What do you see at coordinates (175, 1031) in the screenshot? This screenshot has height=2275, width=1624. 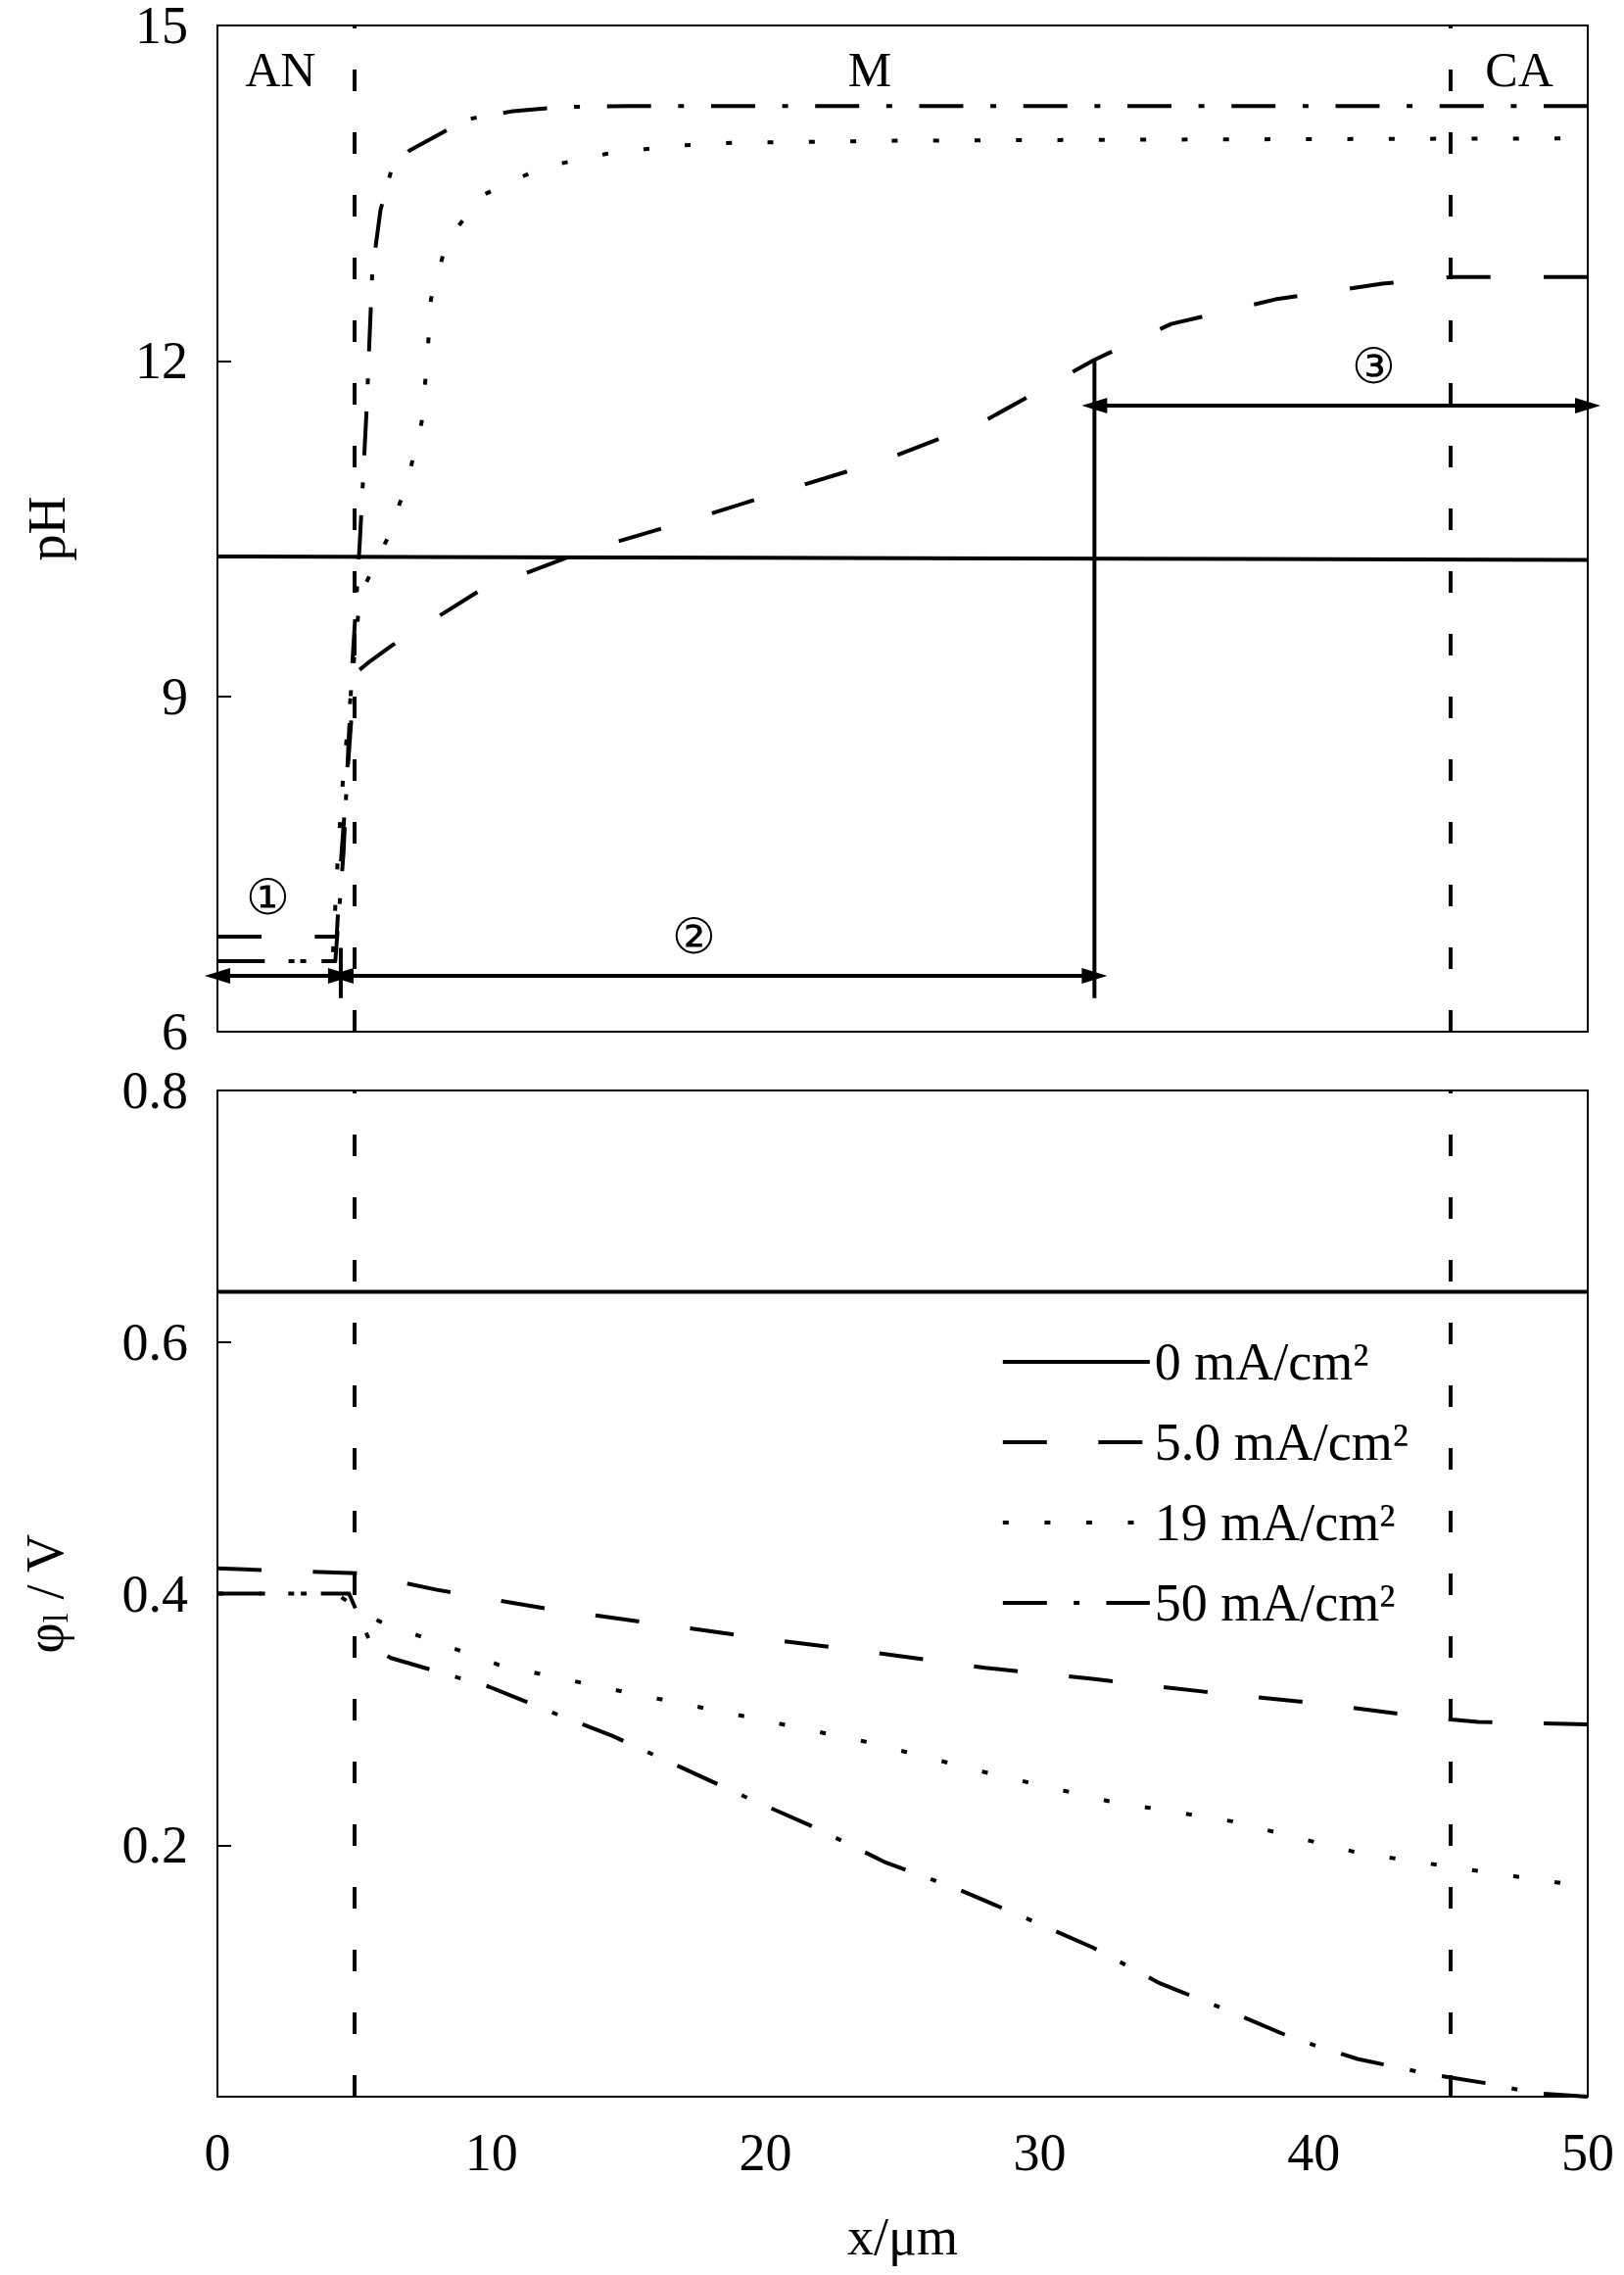 I see `y-tick-label: 6` at bounding box center [175, 1031].